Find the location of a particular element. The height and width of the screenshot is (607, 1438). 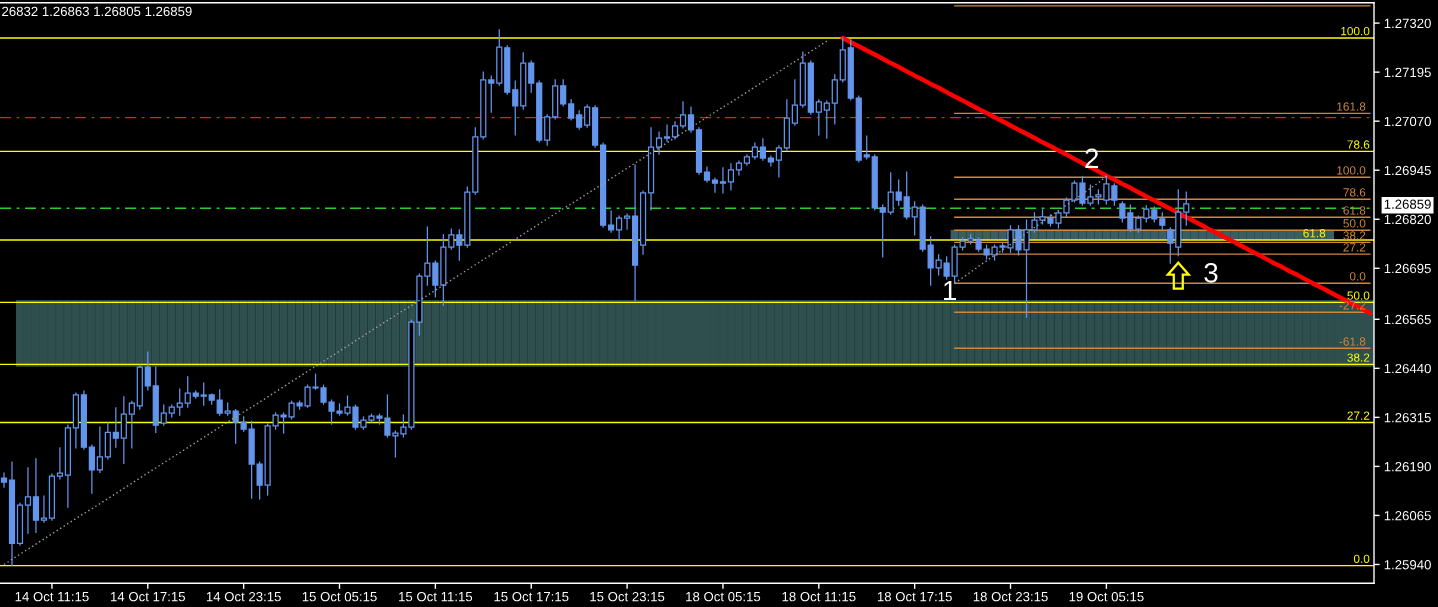

y-tick-label: 1.26859 is located at coordinates (1407, 204).